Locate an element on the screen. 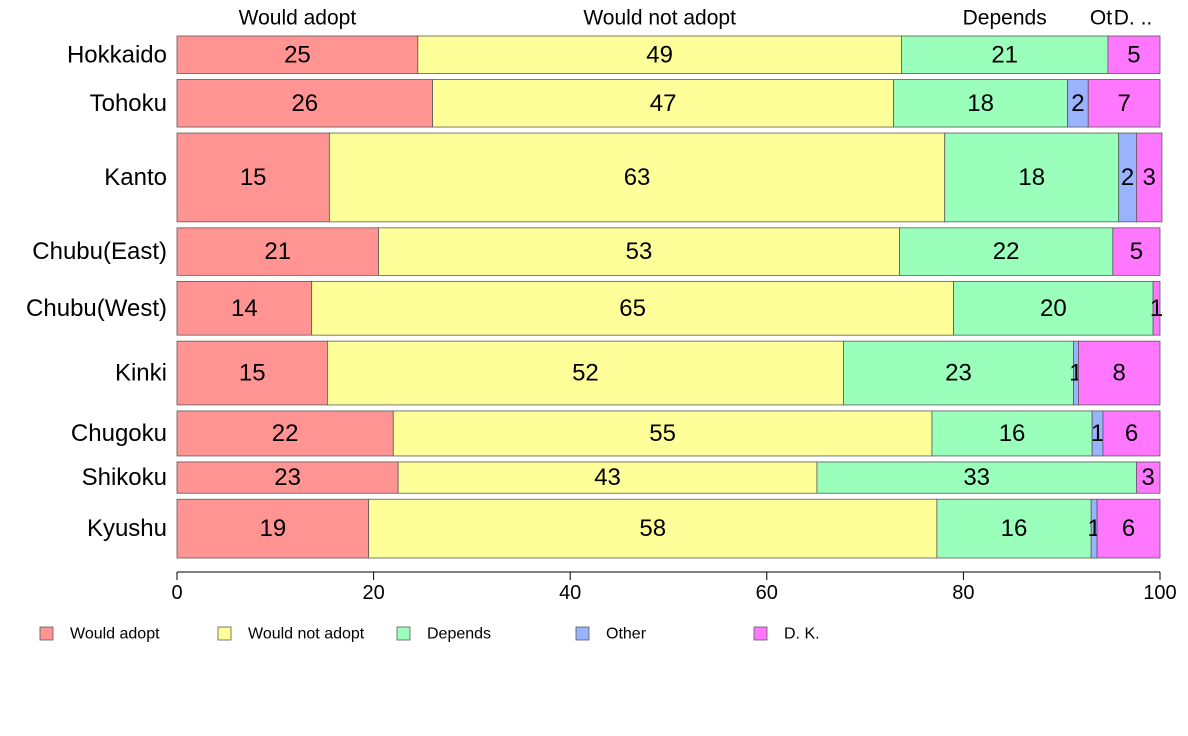 The image size is (1188, 736). legend-label-other: Other is located at coordinates (626, 634).